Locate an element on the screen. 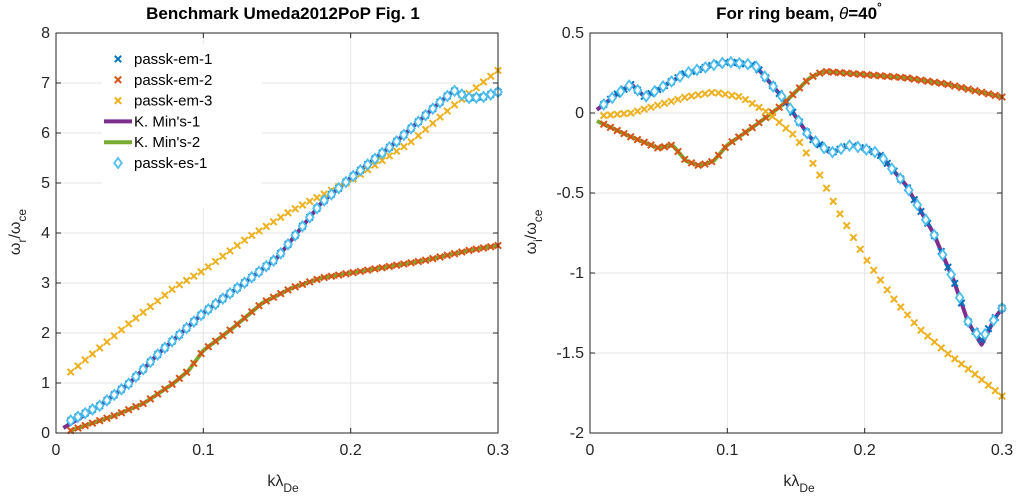 The image size is (1016, 499). legend-item-passk-em-3: passk-em-3 is located at coordinates (163, 101).